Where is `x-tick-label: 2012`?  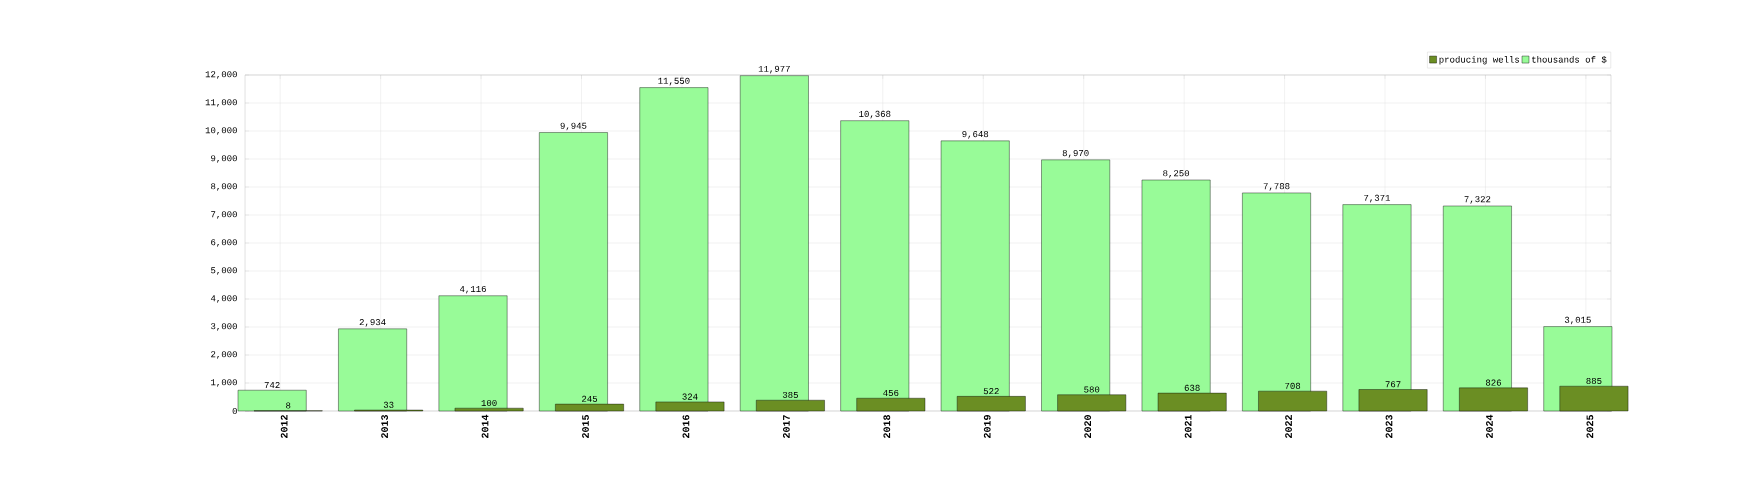
x-tick-label: 2012 is located at coordinates (284, 426).